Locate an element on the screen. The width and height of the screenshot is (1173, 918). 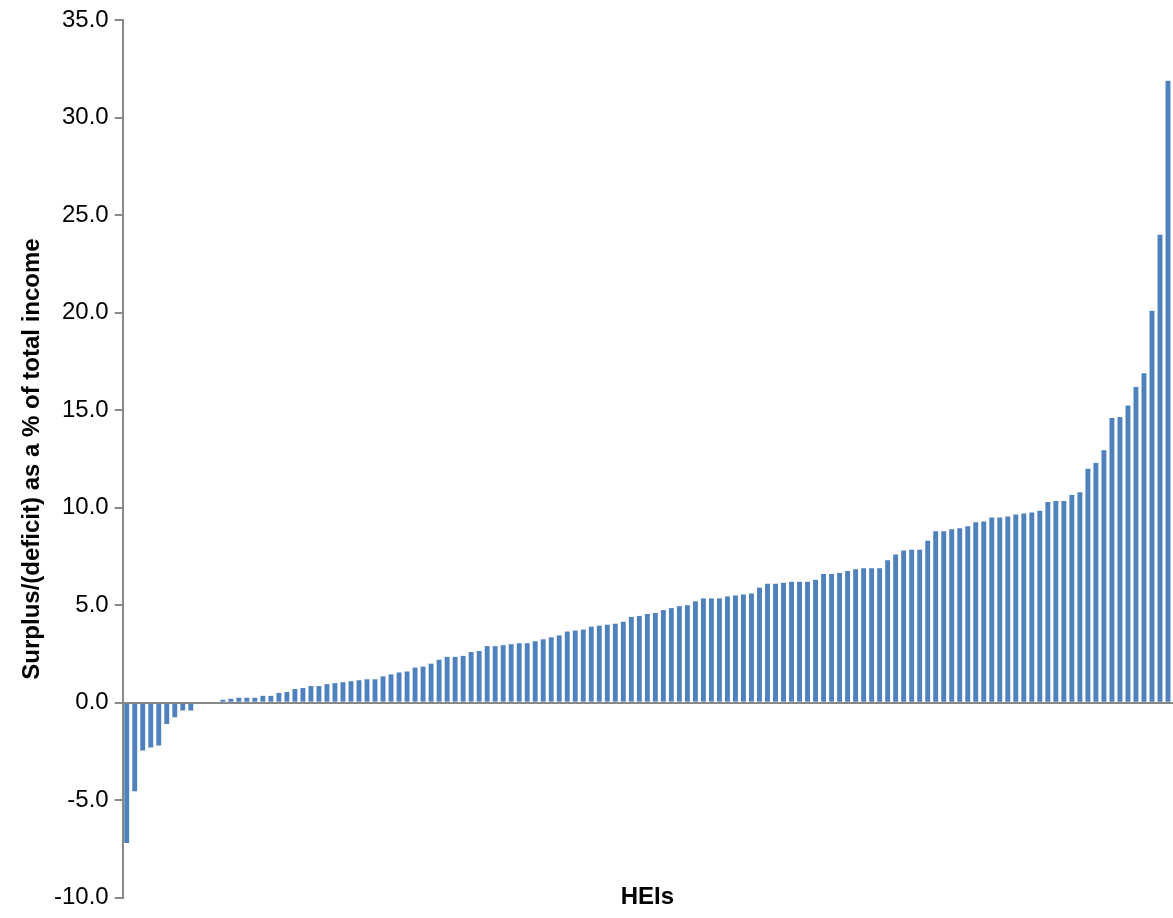
y-axis-title: Surplus/(deficit) as a % of total income is located at coordinates (30, 459).